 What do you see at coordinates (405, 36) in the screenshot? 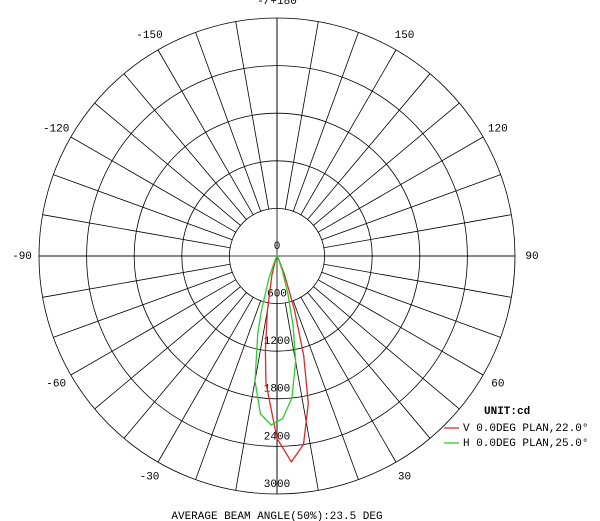
I see `theta-tick-label: 150` at bounding box center [405, 36].